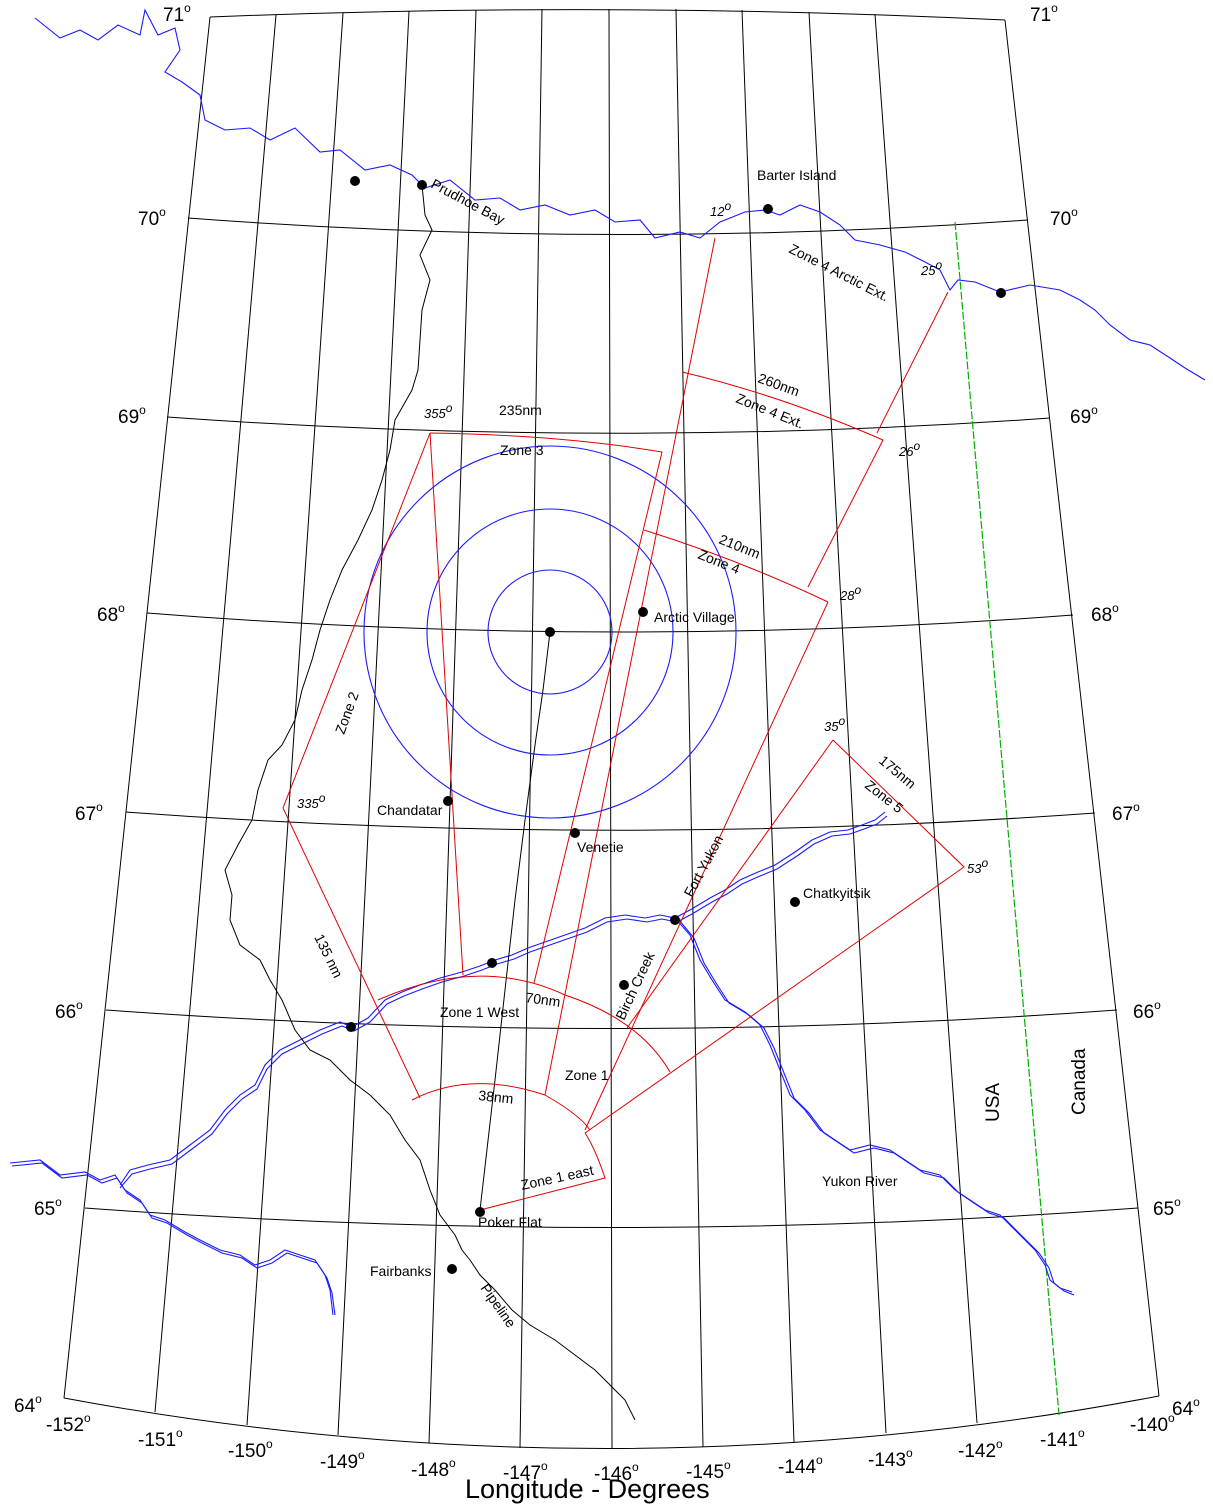  Describe the element at coordinates (452, 1269) in the screenshot. I see `marker-fairbanks` at that location.